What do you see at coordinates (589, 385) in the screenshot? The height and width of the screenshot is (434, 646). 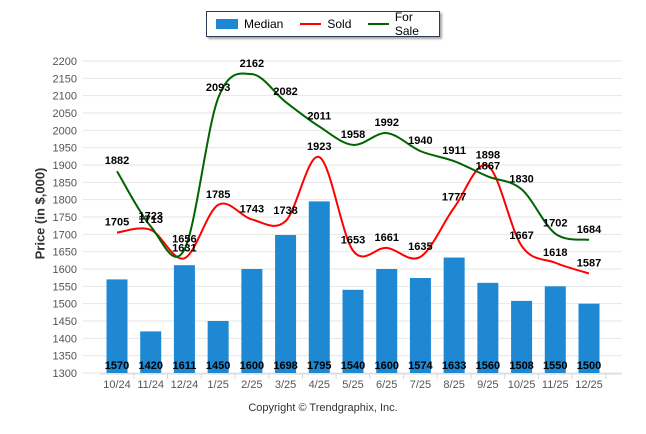 I see `x-tick-label: 12/25` at bounding box center [589, 385].